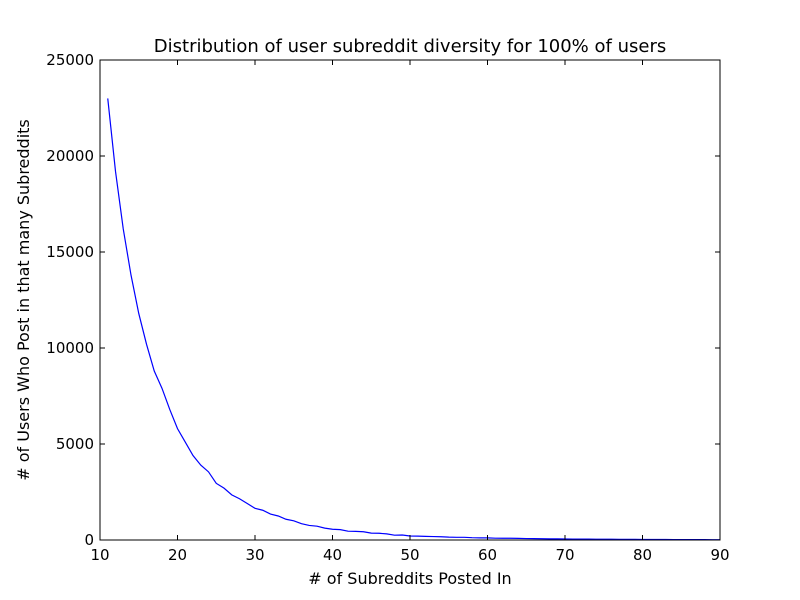 The width and height of the screenshot is (800, 600). Describe the element at coordinates (564, 555) in the screenshot. I see `x-tick-label: 70` at that location.